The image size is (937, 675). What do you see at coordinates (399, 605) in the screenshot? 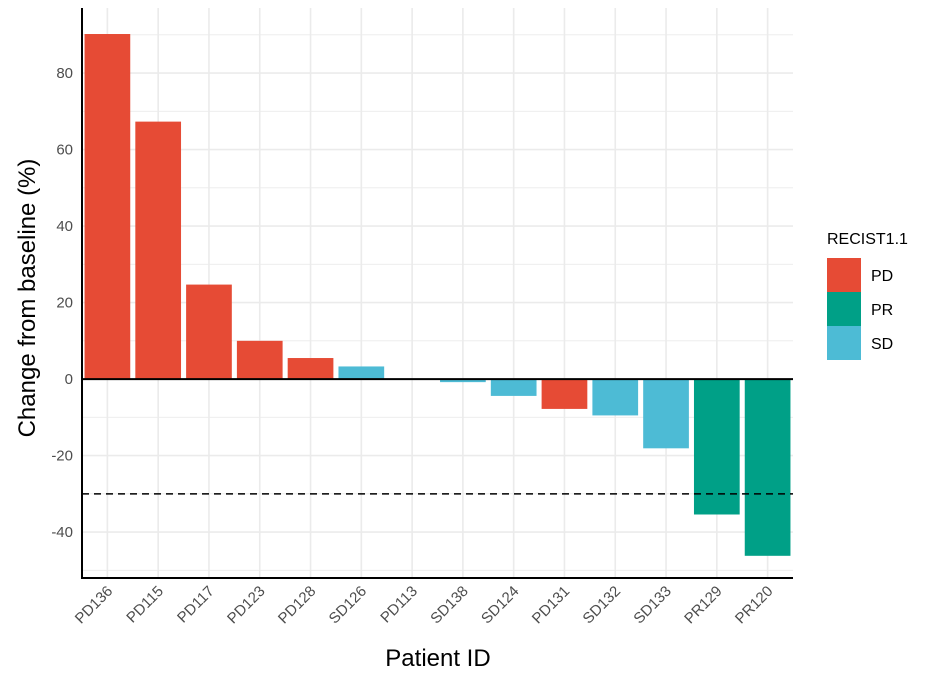
I see `x-tick-label: PD113` at bounding box center [399, 605].